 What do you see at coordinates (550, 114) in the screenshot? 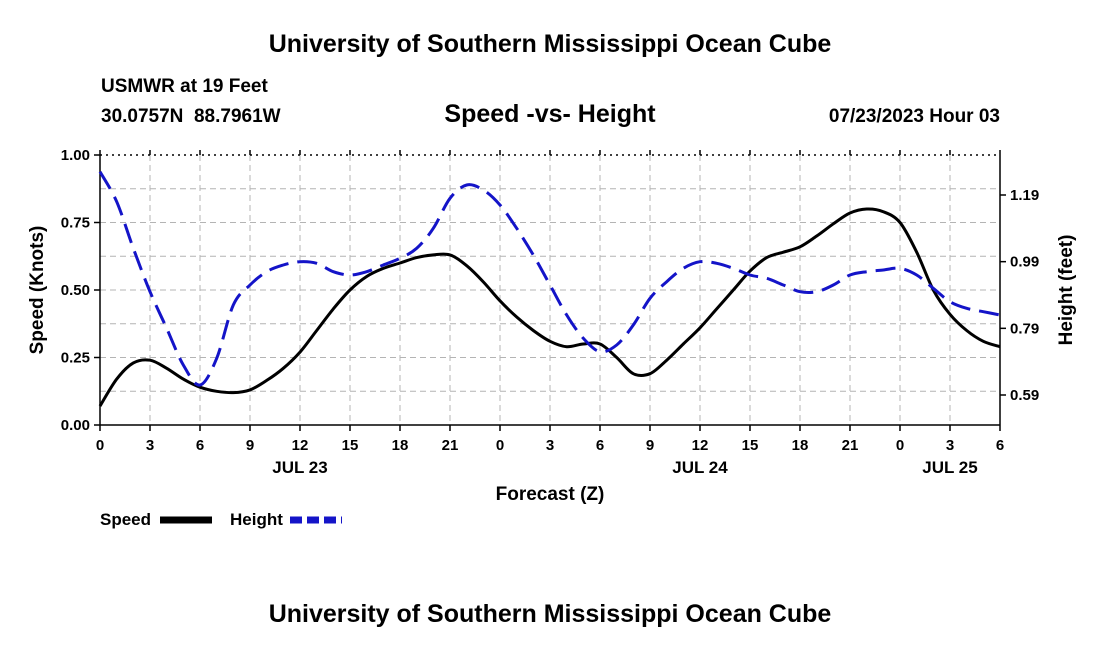
I see `chart-title: Speed -vs- Height` at bounding box center [550, 114].